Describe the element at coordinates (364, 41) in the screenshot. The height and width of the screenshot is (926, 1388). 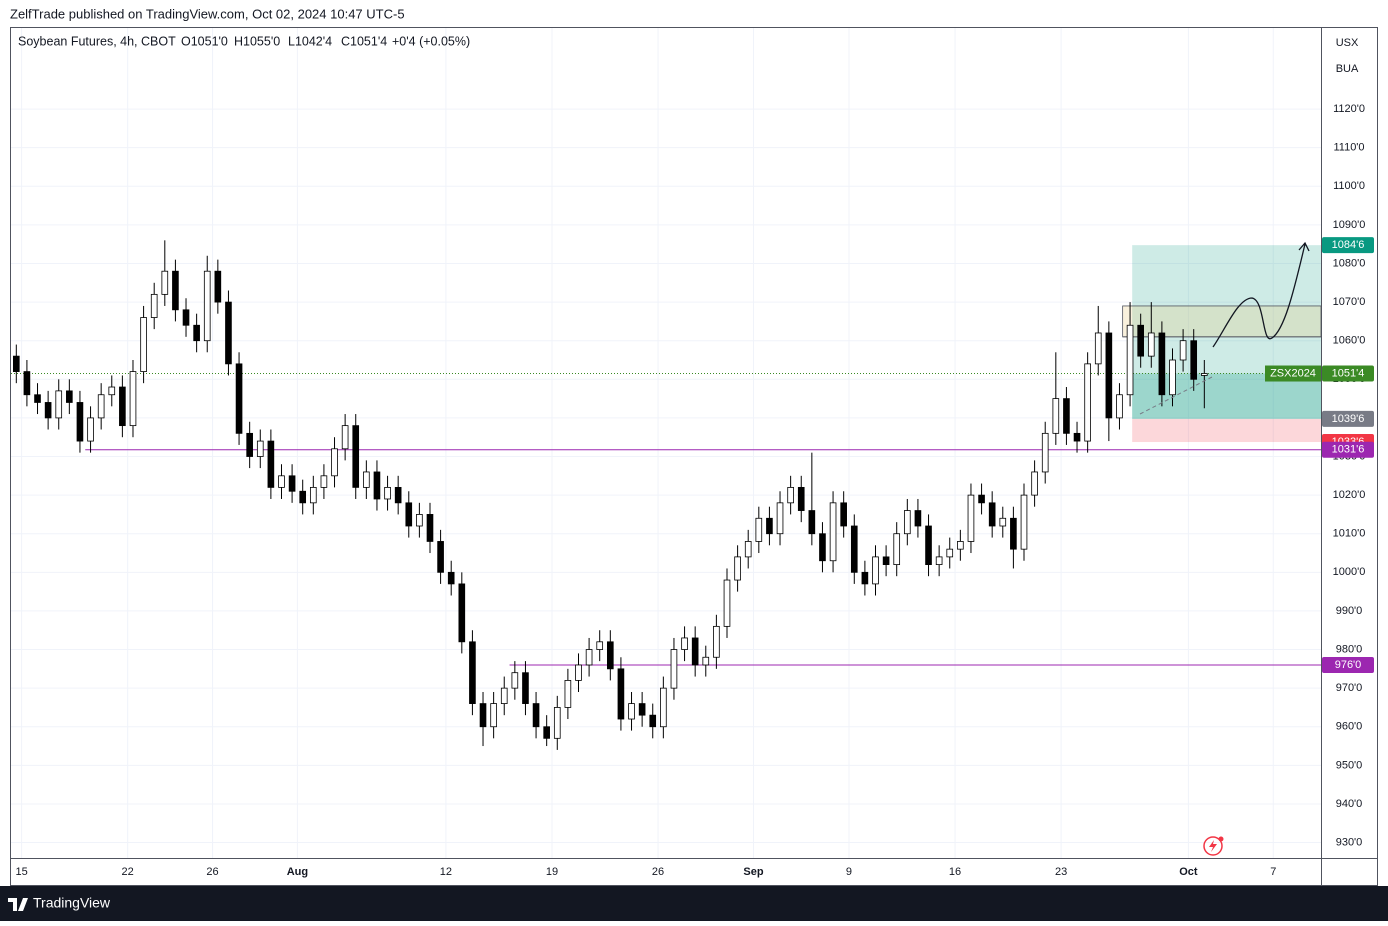
I see `ohlc-value: C1051'4` at that location.